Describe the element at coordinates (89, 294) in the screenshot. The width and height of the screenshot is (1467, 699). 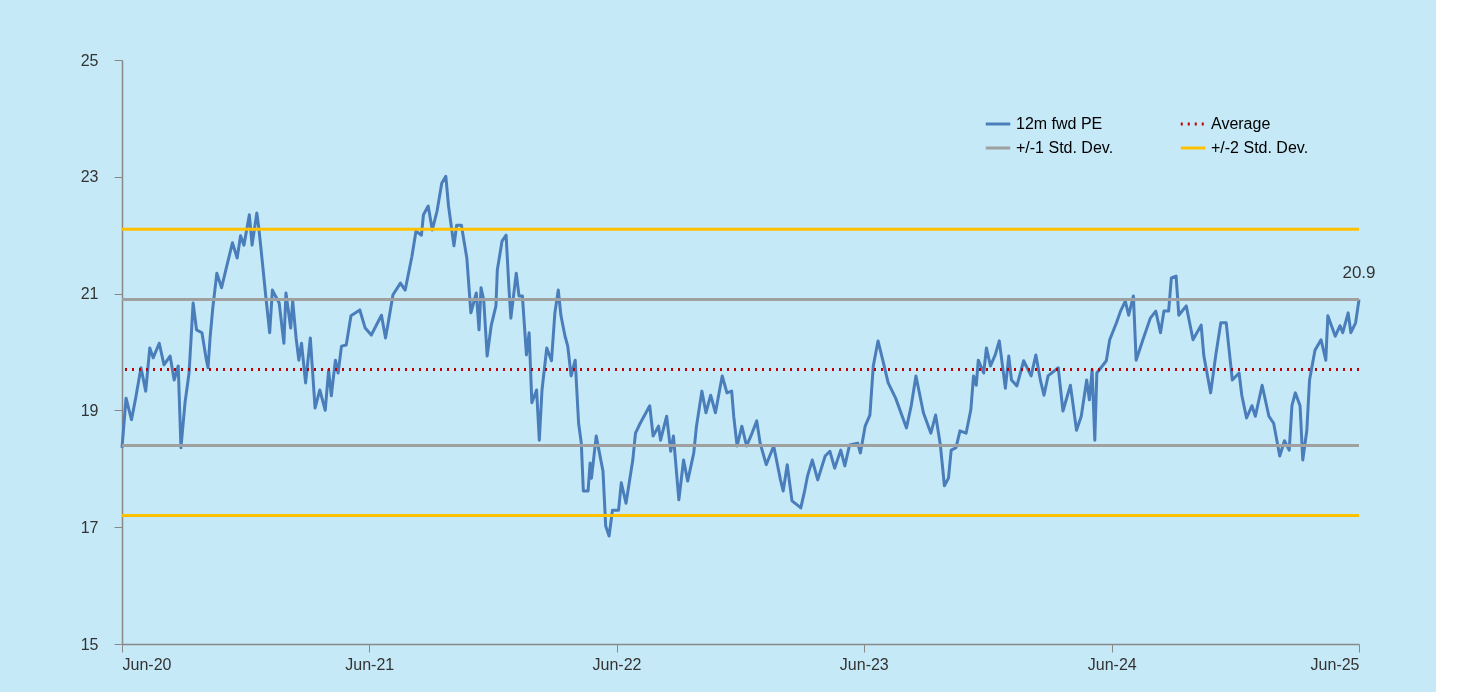
I see `y-tick-label: 21` at that location.